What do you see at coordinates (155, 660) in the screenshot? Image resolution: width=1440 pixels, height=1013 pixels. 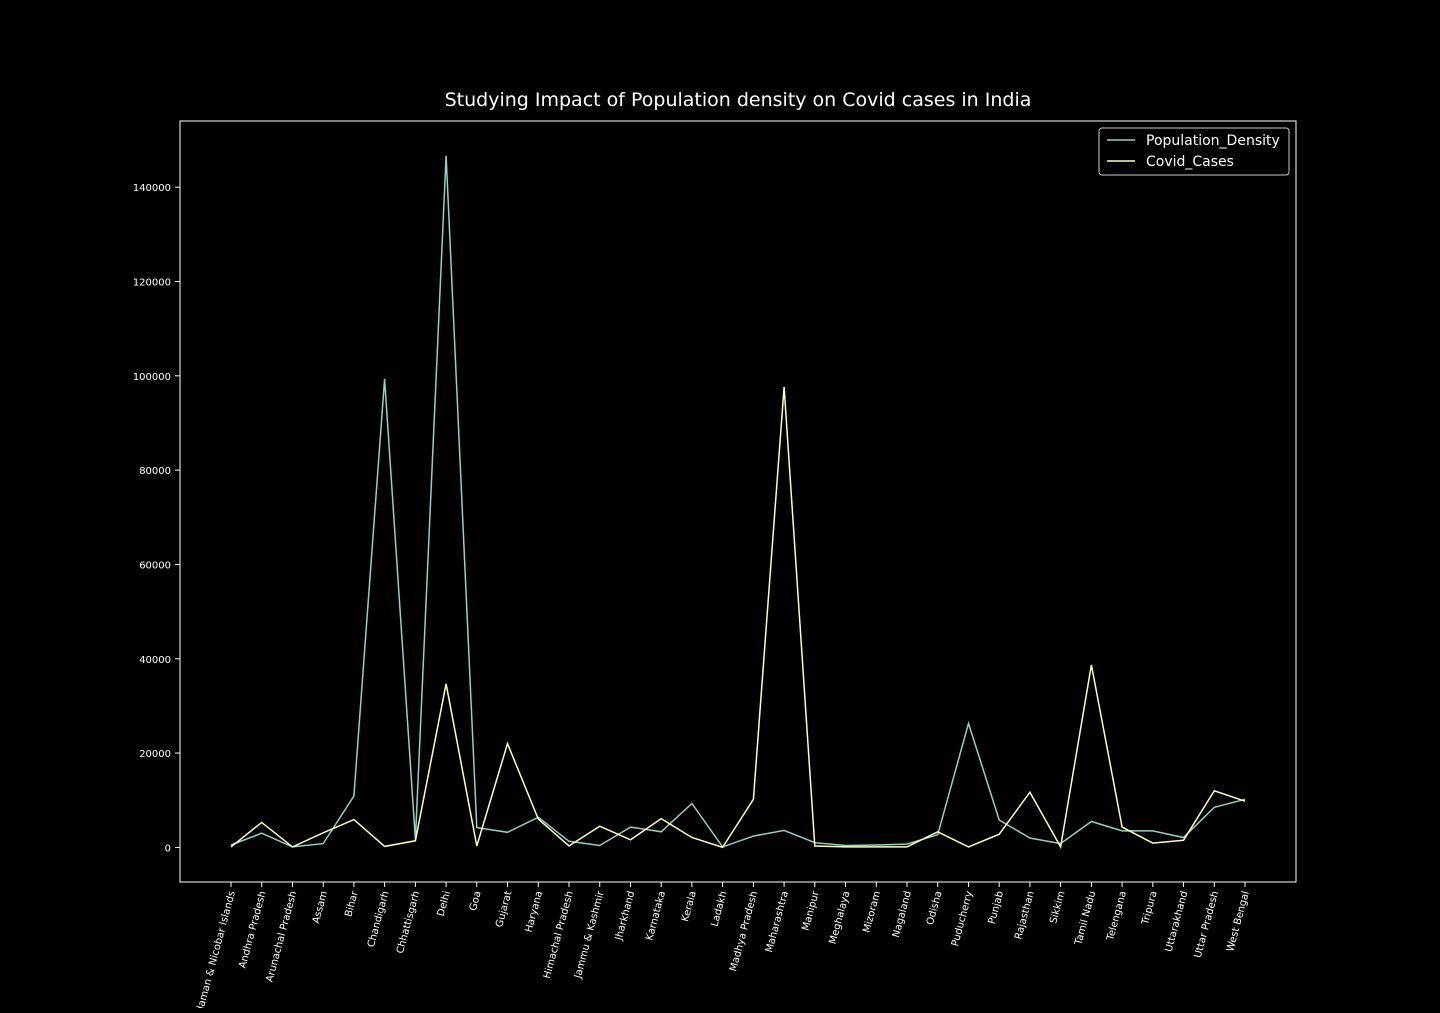 I see `y-tick-label: 40000` at bounding box center [155, 660].